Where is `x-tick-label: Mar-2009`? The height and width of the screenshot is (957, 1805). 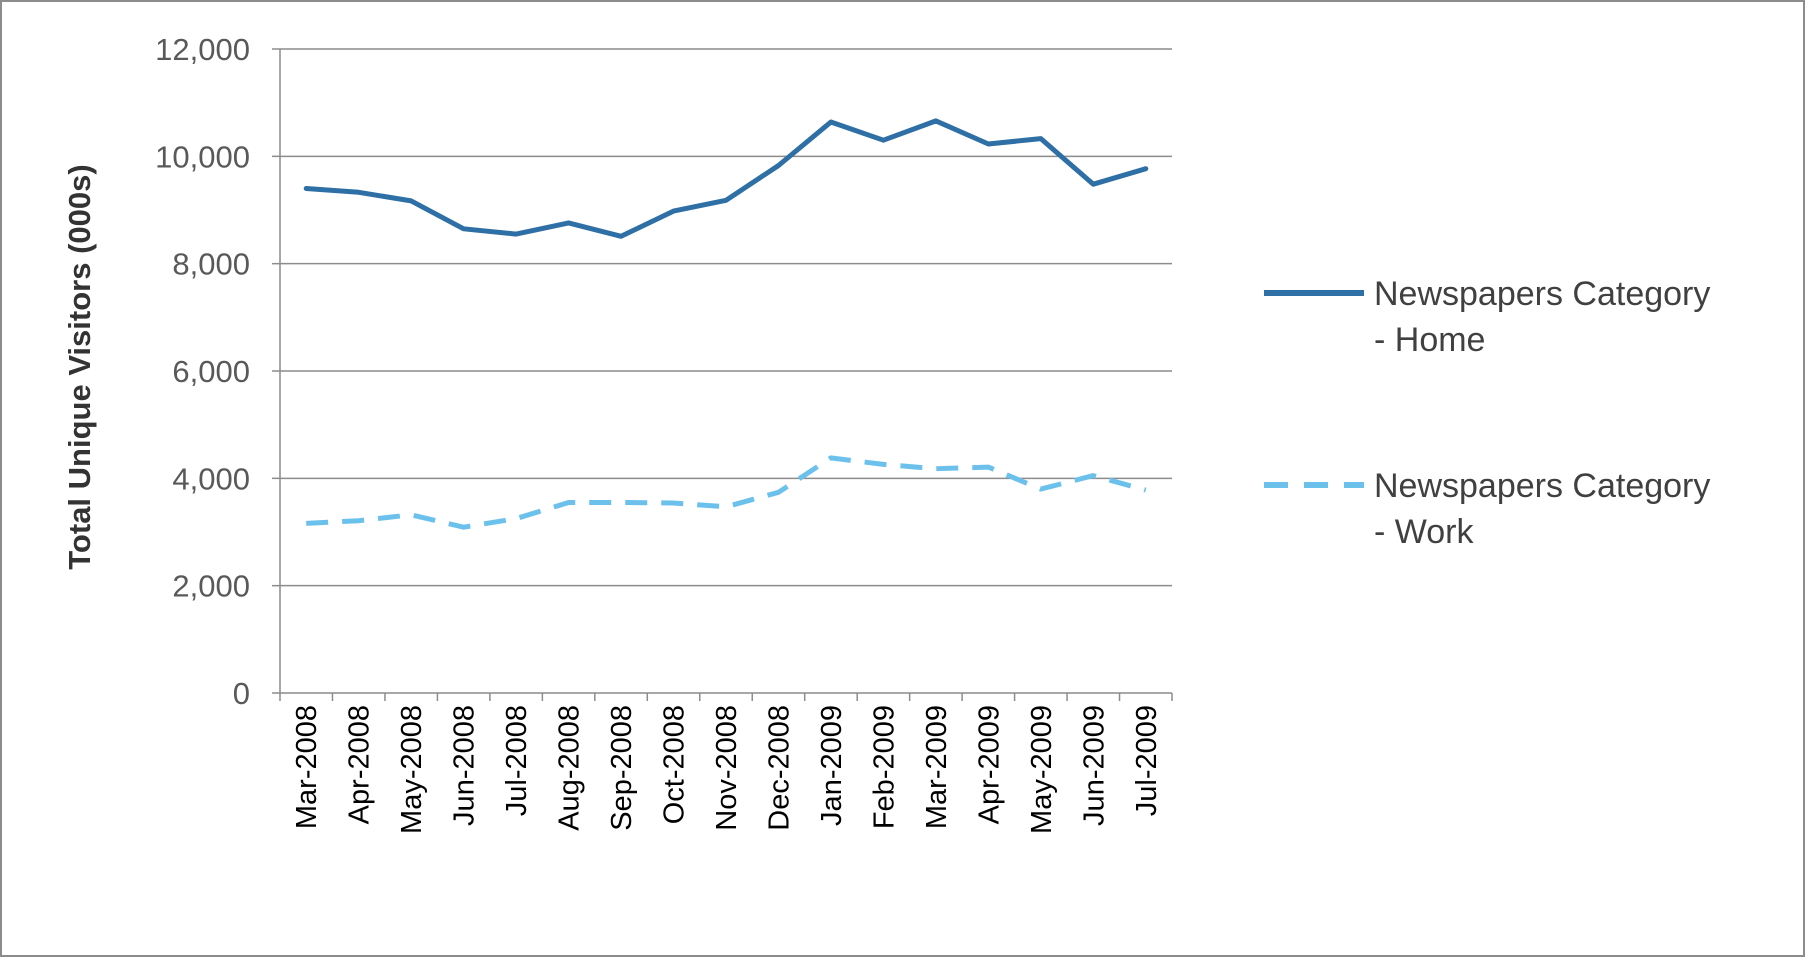 x-tick-label: Mar-2009 is located at coordinates (937, 767).